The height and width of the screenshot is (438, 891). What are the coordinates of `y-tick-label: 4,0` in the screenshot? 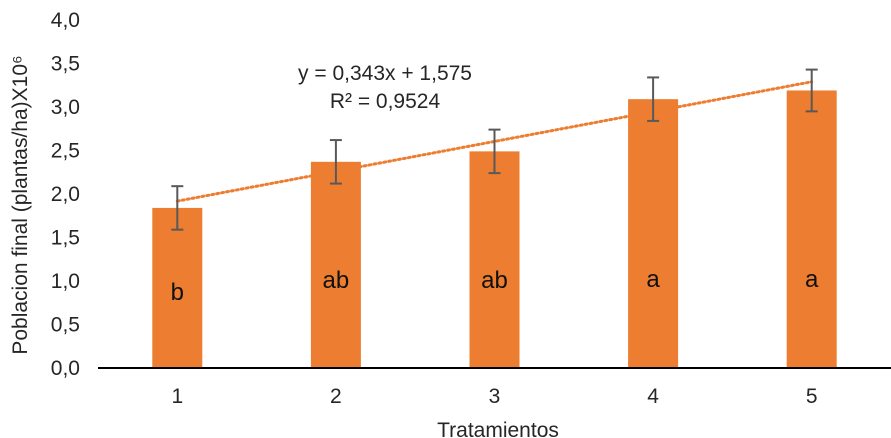 It's located at (65, 20).